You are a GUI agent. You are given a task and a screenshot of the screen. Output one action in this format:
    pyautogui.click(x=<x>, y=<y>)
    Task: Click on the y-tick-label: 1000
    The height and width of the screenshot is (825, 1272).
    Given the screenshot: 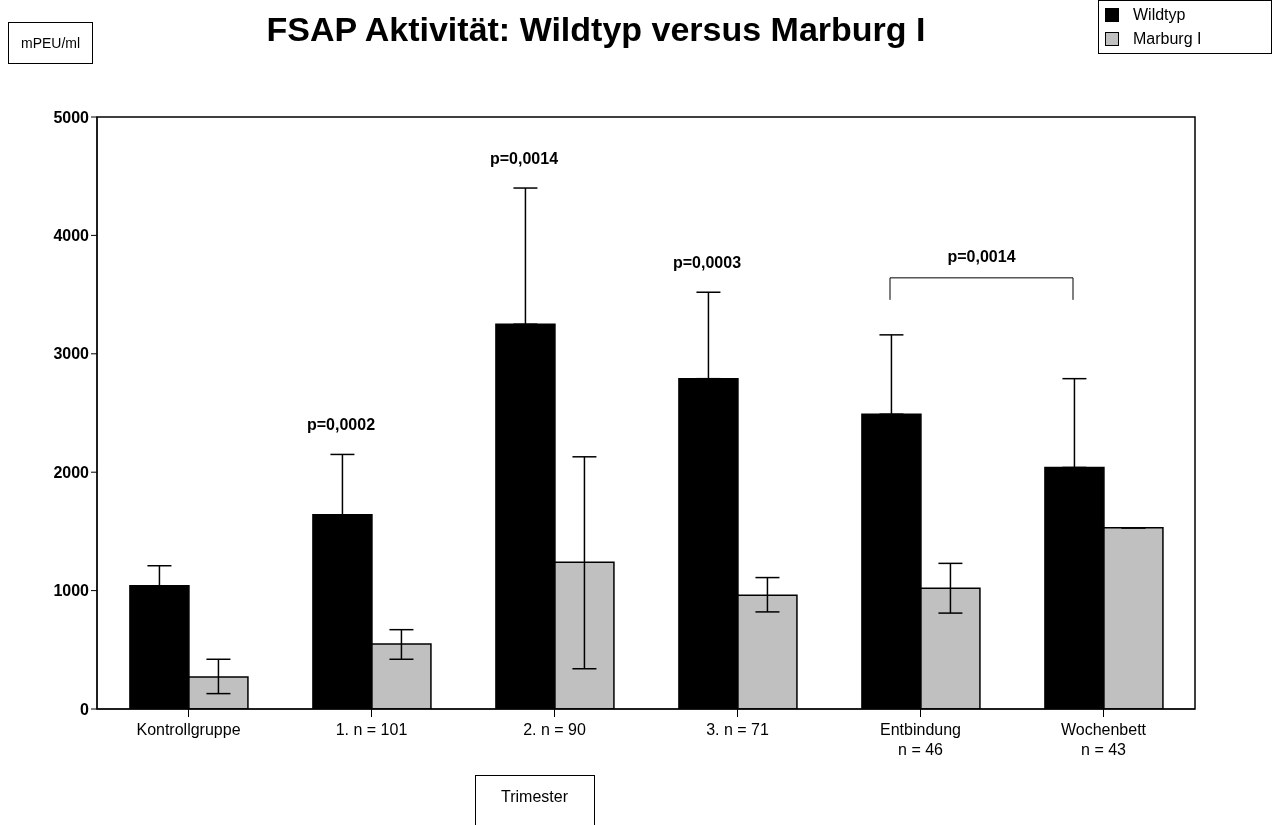 What is the action you would take?
    pyautogui.click(x=71, y=591)
    